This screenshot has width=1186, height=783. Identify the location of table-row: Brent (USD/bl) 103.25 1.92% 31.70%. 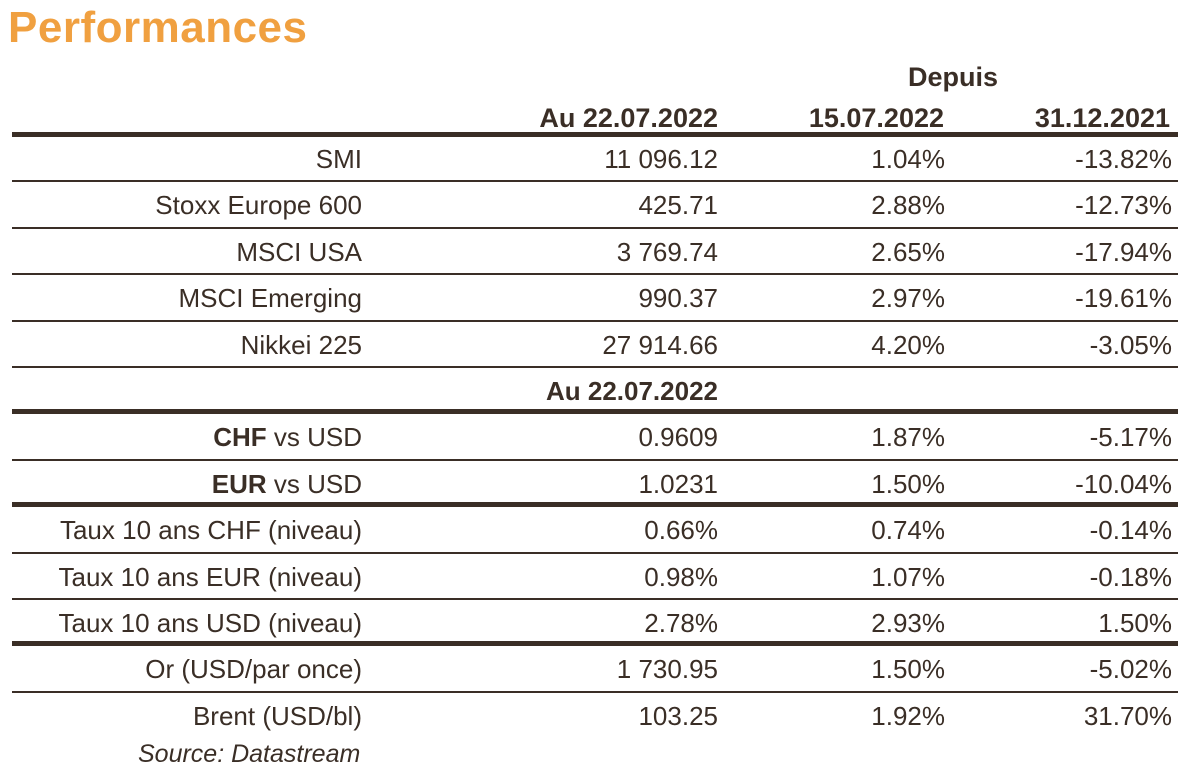
(595, 716).